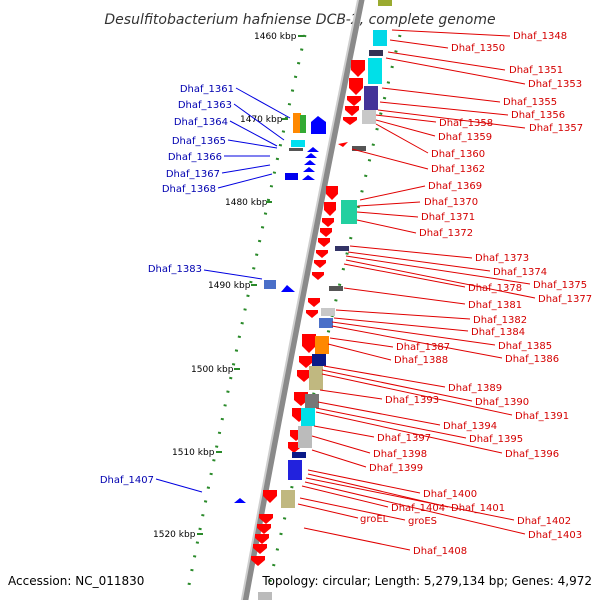  What do you see at coordinates (189, 189) in the screenshot?
I see `gene-label: Dhaf_1368` at bounding box center [189, 189].